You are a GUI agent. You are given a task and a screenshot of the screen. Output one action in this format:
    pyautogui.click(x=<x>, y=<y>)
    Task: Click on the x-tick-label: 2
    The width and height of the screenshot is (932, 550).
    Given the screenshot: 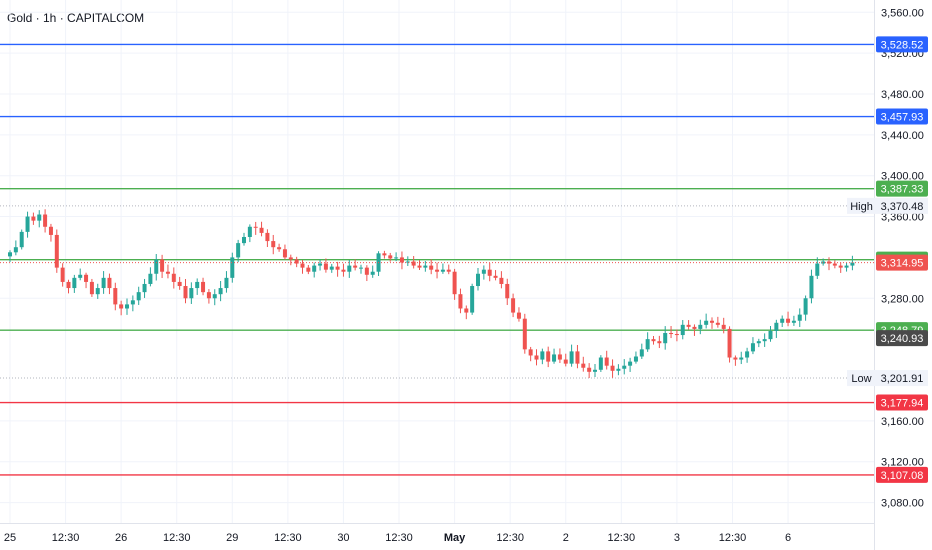 What is the action you would take?
    pyautogui.click(x=566, y=538)
    